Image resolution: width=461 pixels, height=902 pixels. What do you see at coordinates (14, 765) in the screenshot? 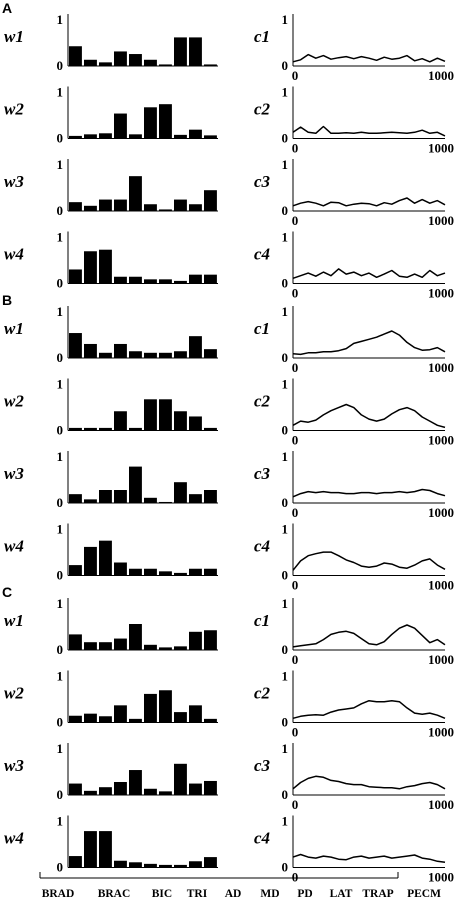
I see `weight-label: w3` at bounding box center [14, 765].